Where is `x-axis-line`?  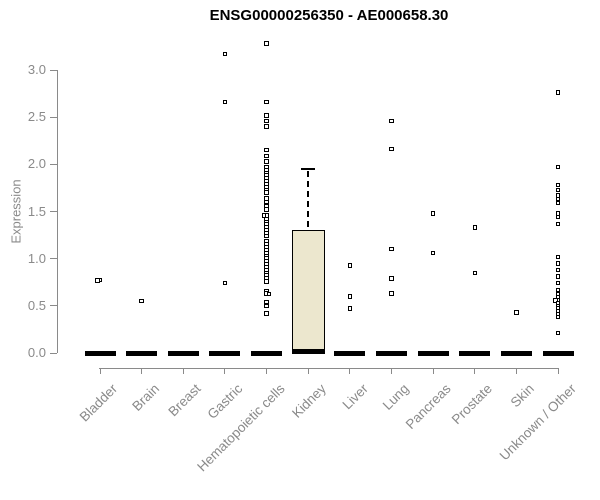
x-axis-line is located at coordinates (329, 368).